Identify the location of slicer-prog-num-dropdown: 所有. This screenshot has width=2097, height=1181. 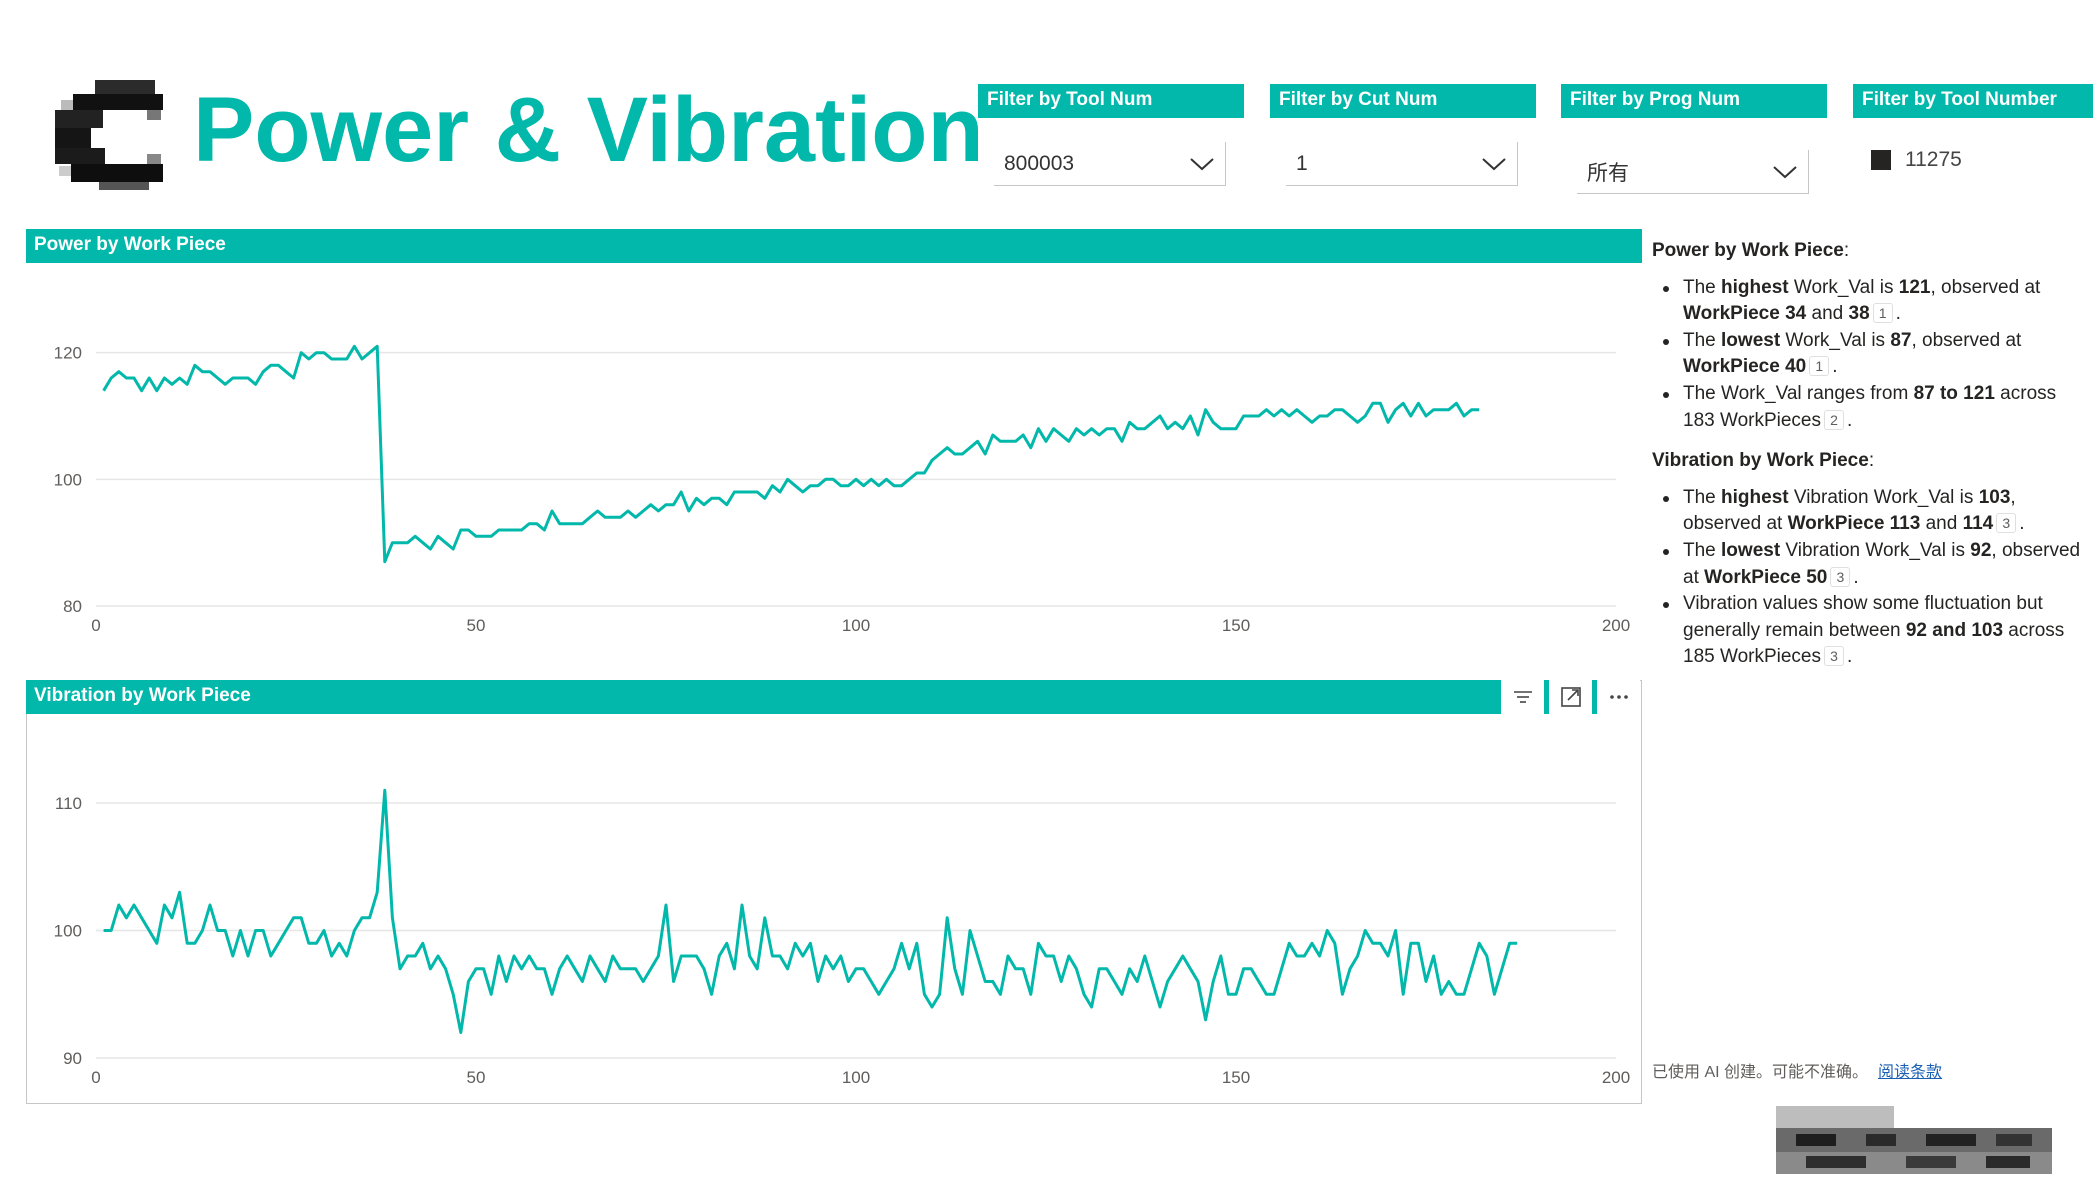
(1693, 172).